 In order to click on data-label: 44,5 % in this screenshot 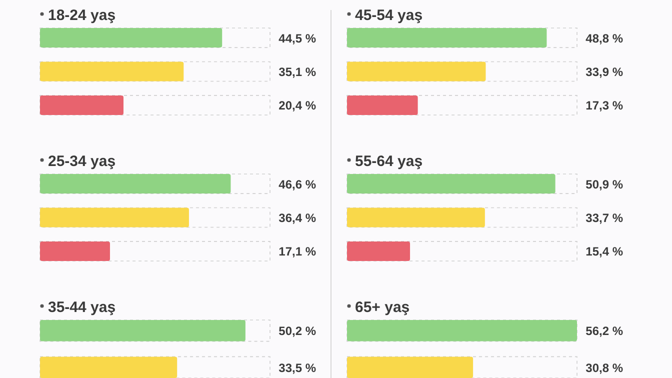, I will do `click(297, 38)`.